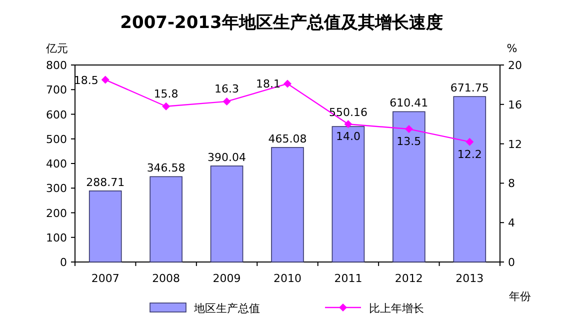 The image size is (563, 333). Describe the element at coordinates (288, 278) in the screenshot. I see `x-tick-label: 2010` at that location.